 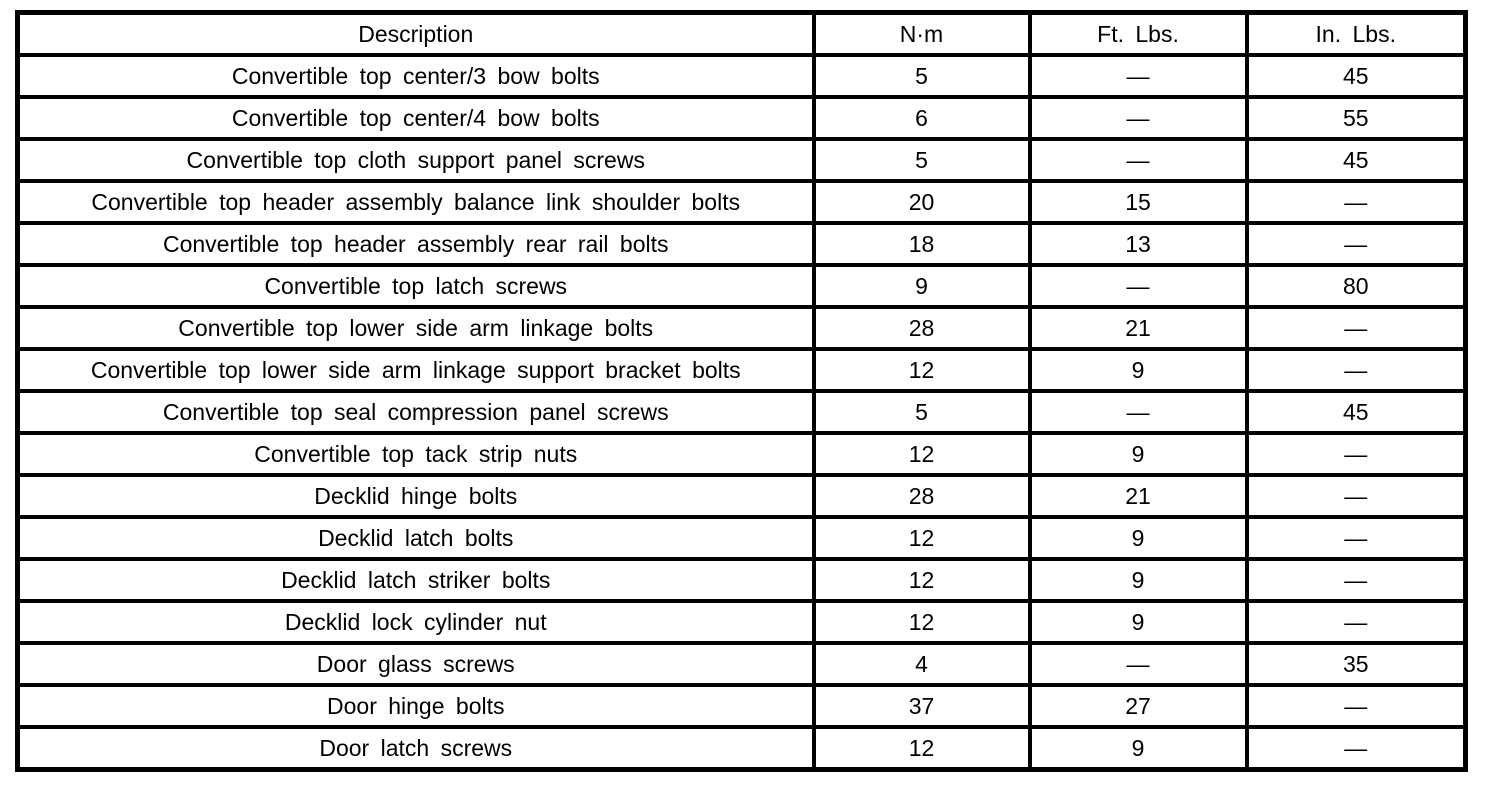 I want to click on column-header-inlbs: In. Lbs., so click(x=1356, y=33).